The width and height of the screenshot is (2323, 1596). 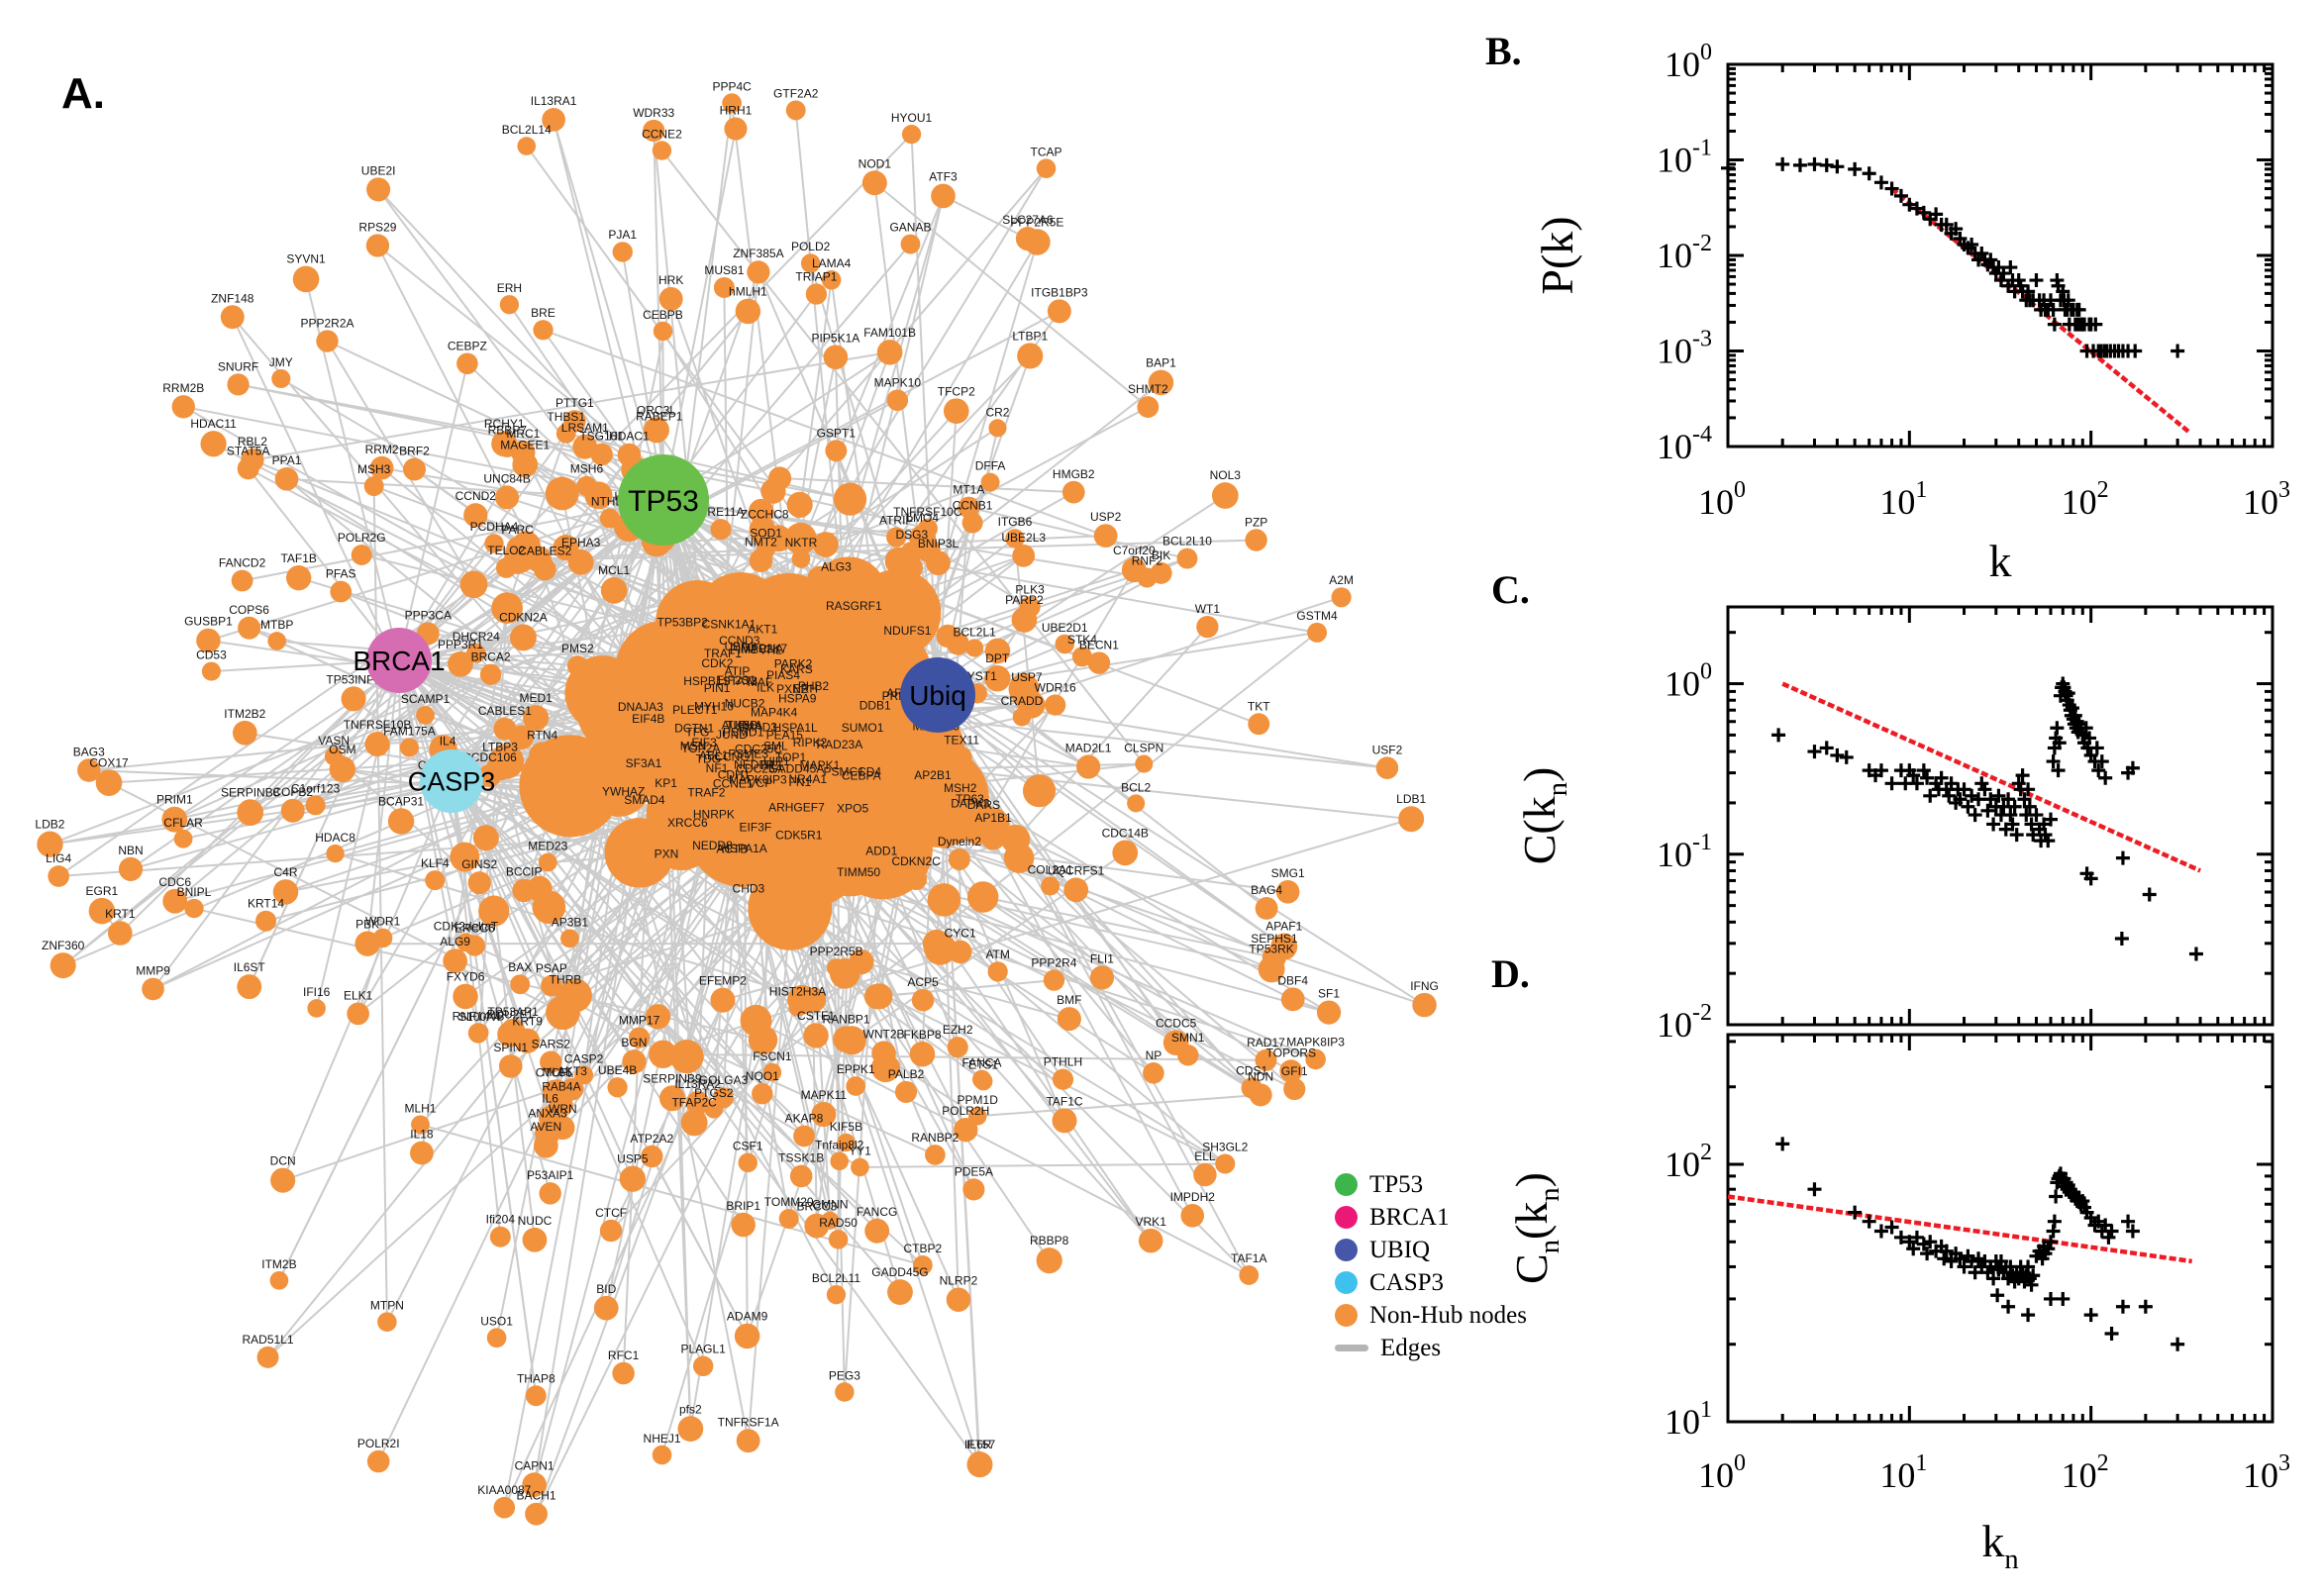 I want to click on gene-node-label: TP53INP1, so click(x=353, y=679).